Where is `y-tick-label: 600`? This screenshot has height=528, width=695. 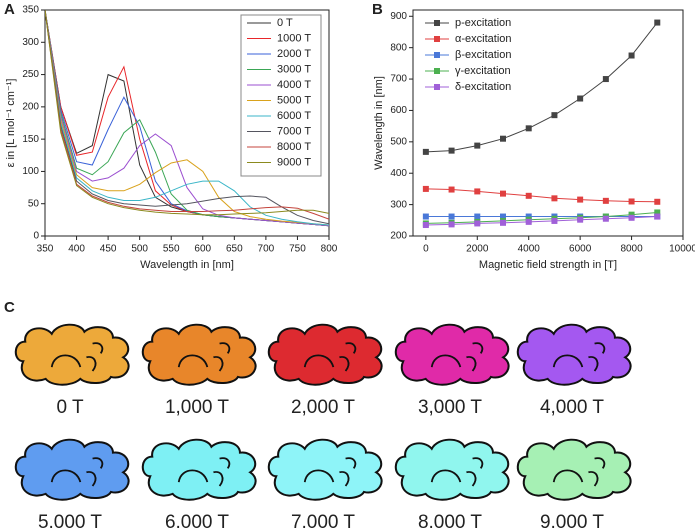 y-tick-label: 600 is located at coordinates (398, 110).